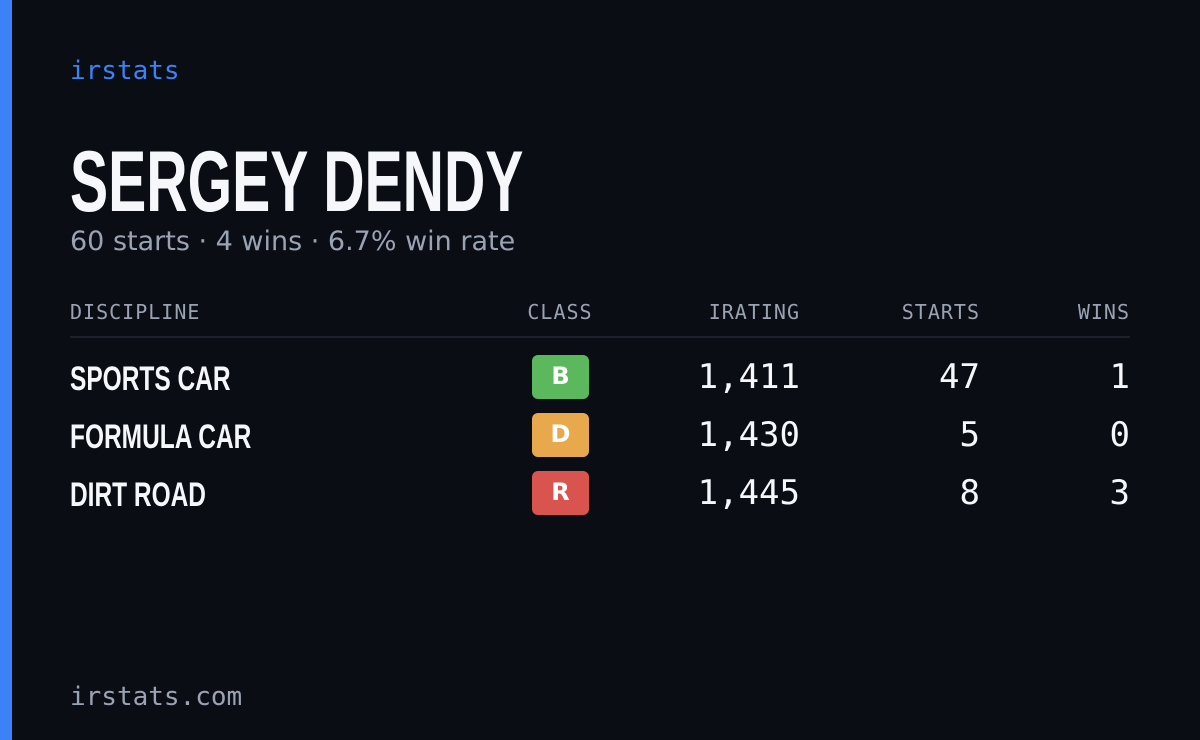 The width and height of the screenshot is (1200, 740). What do you see at coordinates (560, 312) in the screenshot?
I see `column-header: CLASS` at bounding box center [560, 312].